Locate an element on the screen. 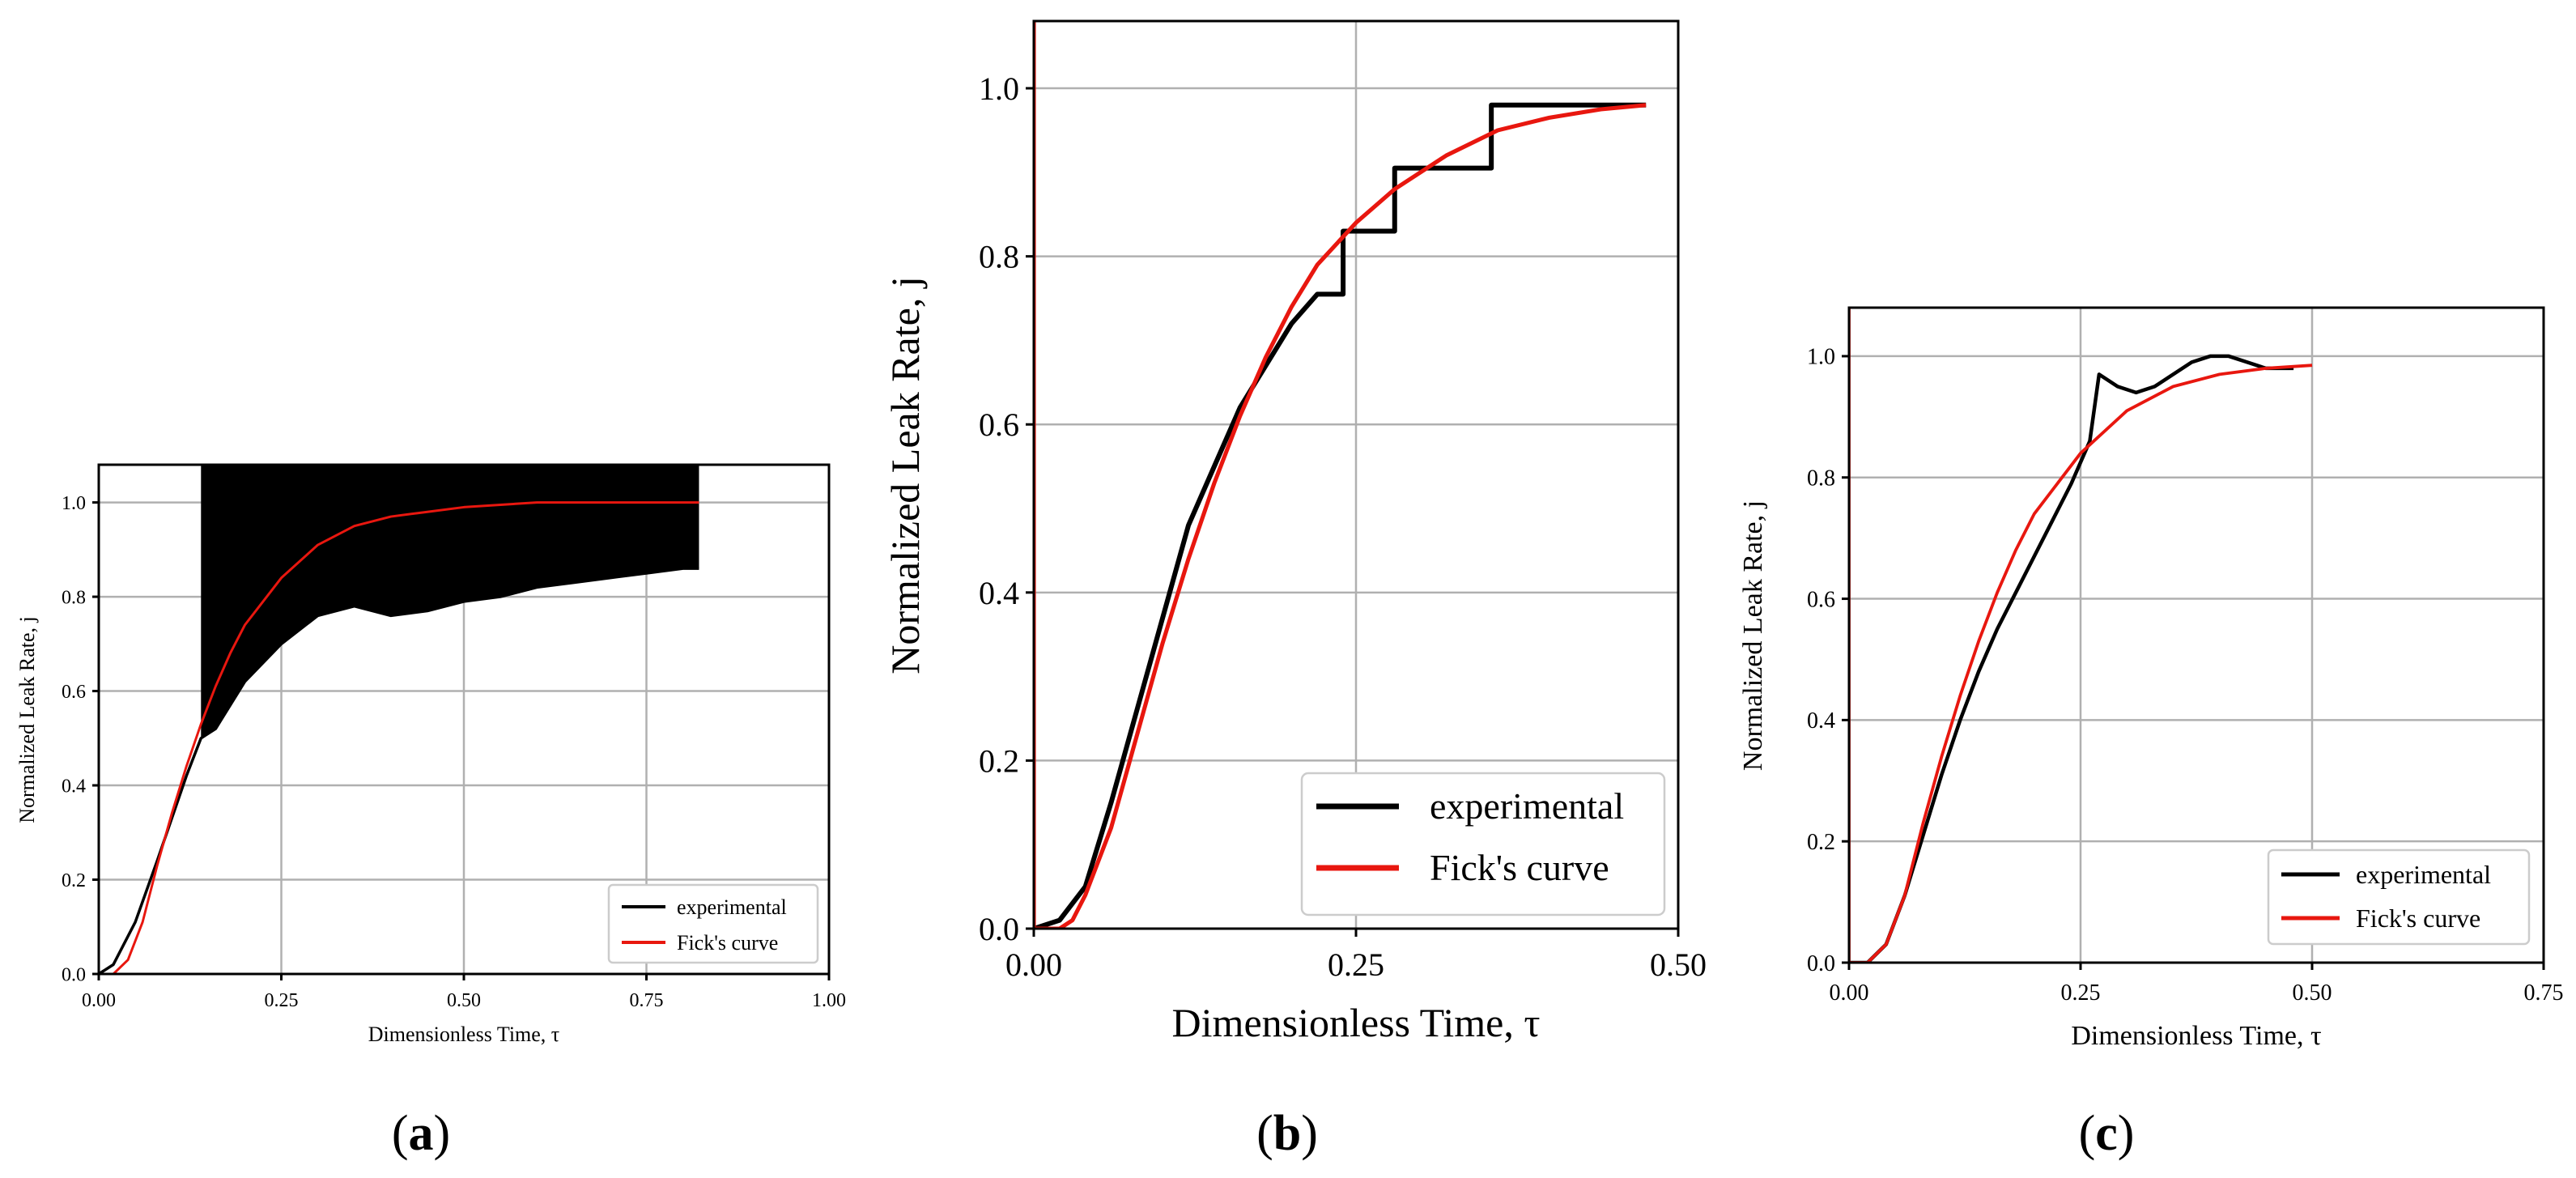  panel-a-fick-line is located at coordinates (399, 719).